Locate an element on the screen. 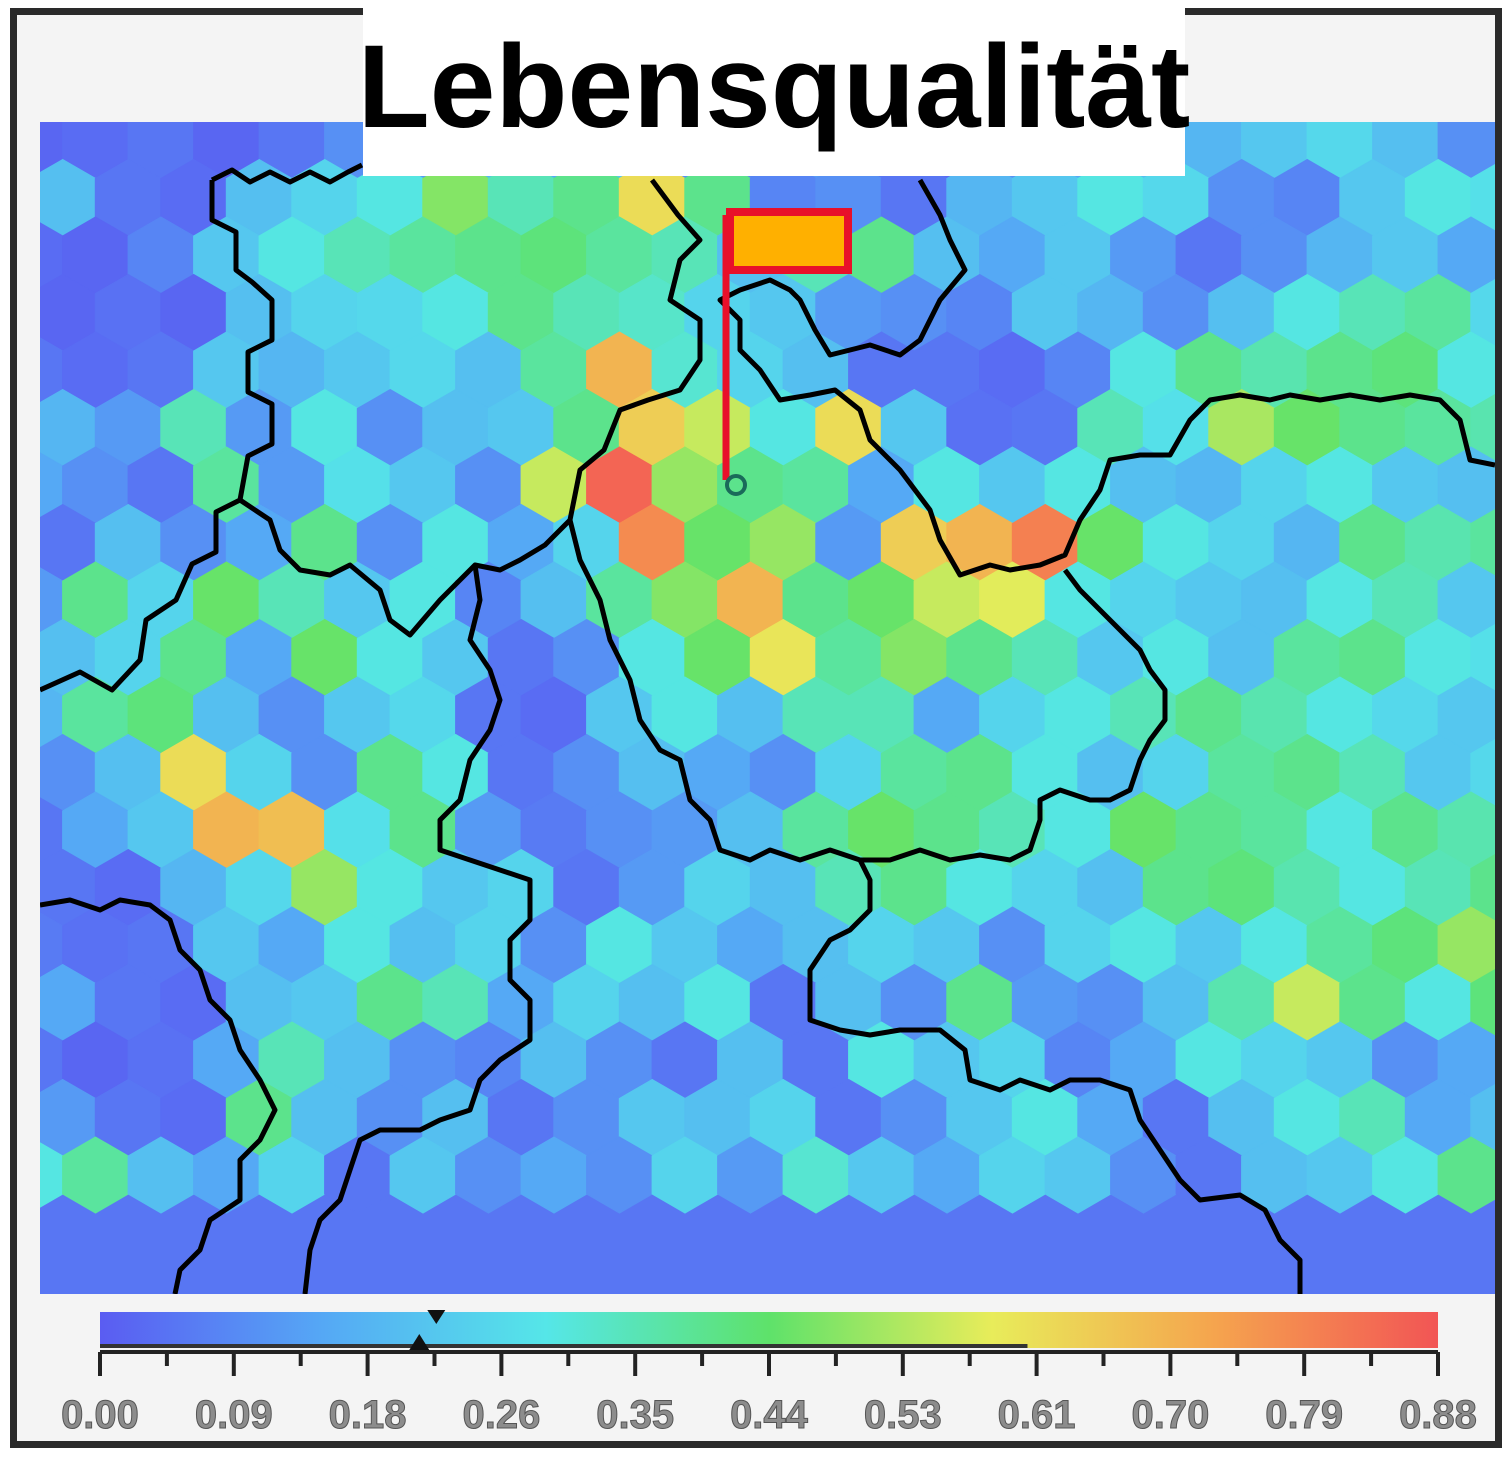 The image size is (1510, 1457). flag-marker is located at coordinates (787, 352).